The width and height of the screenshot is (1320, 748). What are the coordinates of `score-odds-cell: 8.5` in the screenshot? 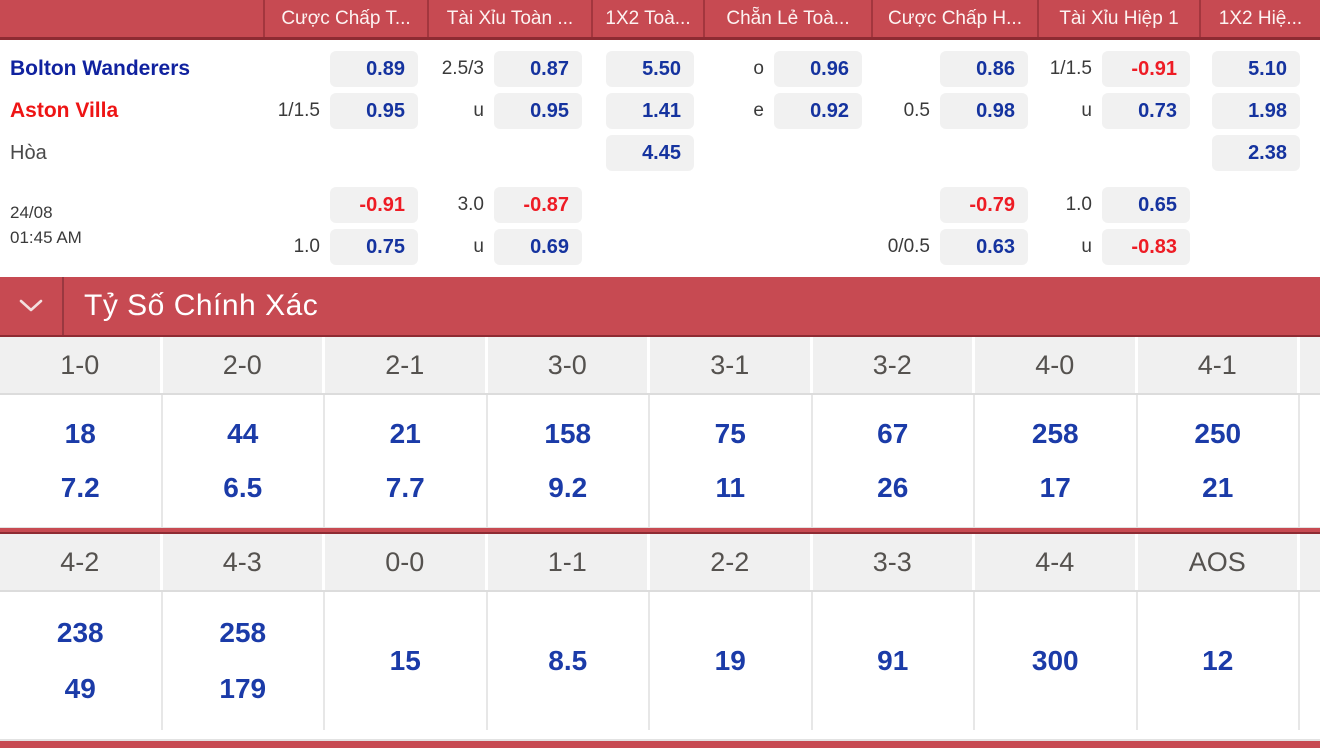 It's located at (569, 661).